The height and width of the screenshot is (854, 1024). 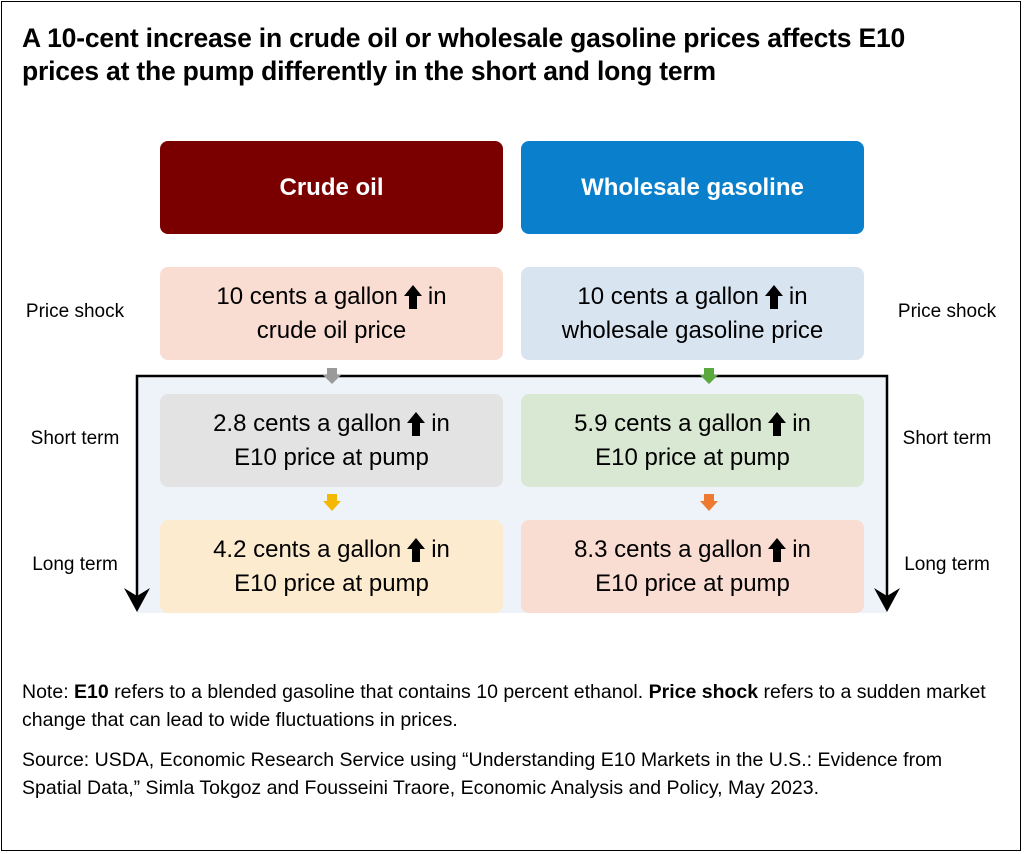 What do you see at coordinates (331, 187) in the screenshot?
I see `crude-oil-header: Crude oil` at bounding box center [331, 187].